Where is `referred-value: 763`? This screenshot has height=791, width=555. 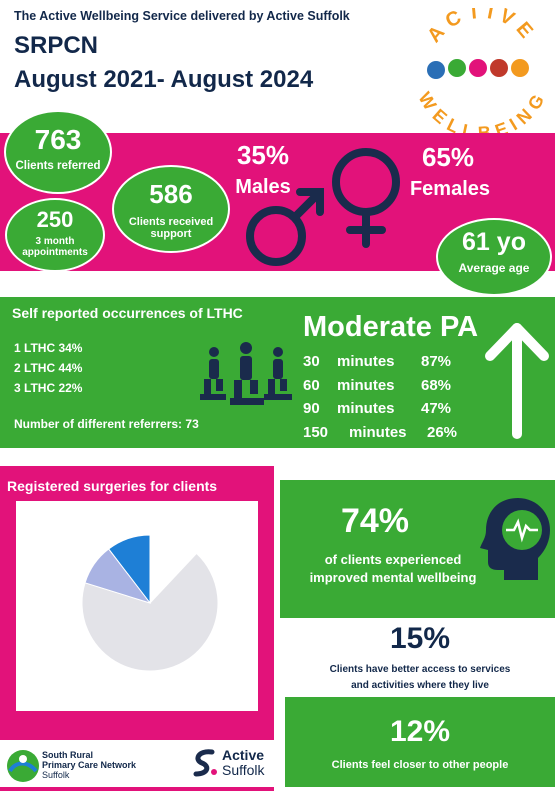
referred-value: 763 is located at coordinates (58, 139).